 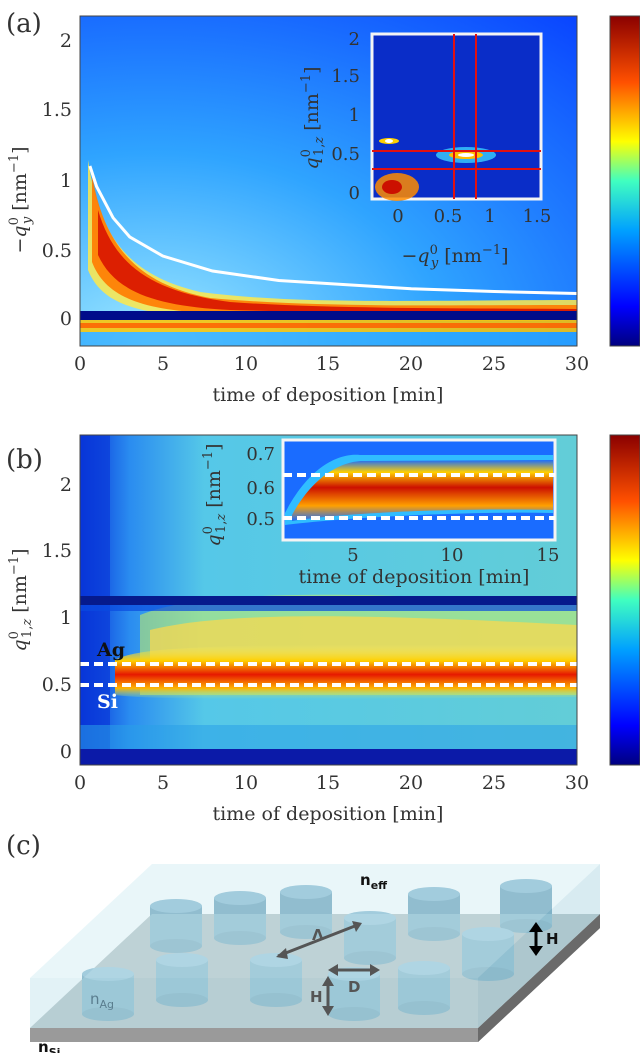 What do you see at coordinates (24, 460) in the screenshot?
I see `panel-b-label: (b)` at bounding box center [24, 460].